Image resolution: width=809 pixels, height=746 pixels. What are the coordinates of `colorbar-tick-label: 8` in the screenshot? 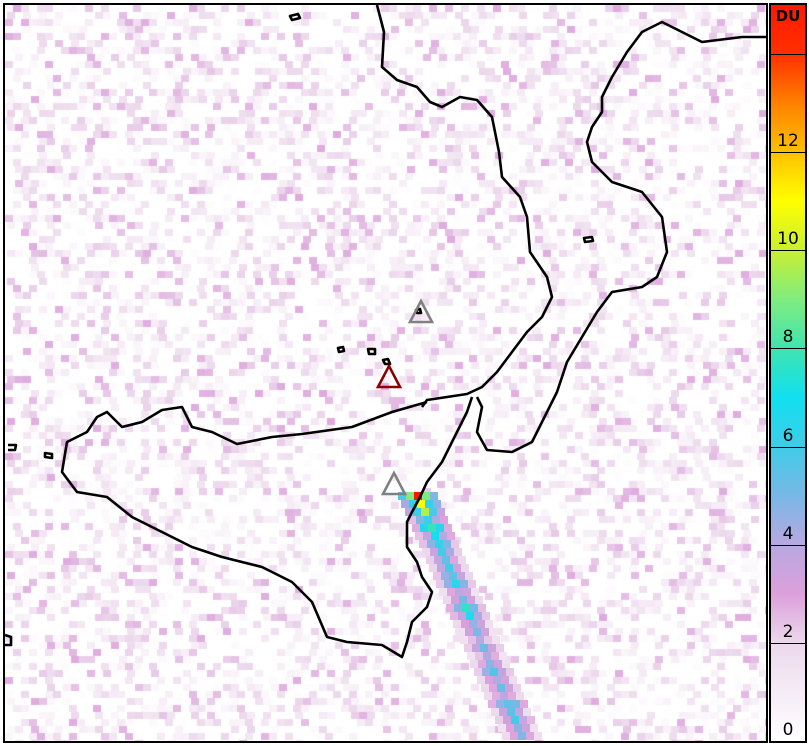 It's located at (788, 337).